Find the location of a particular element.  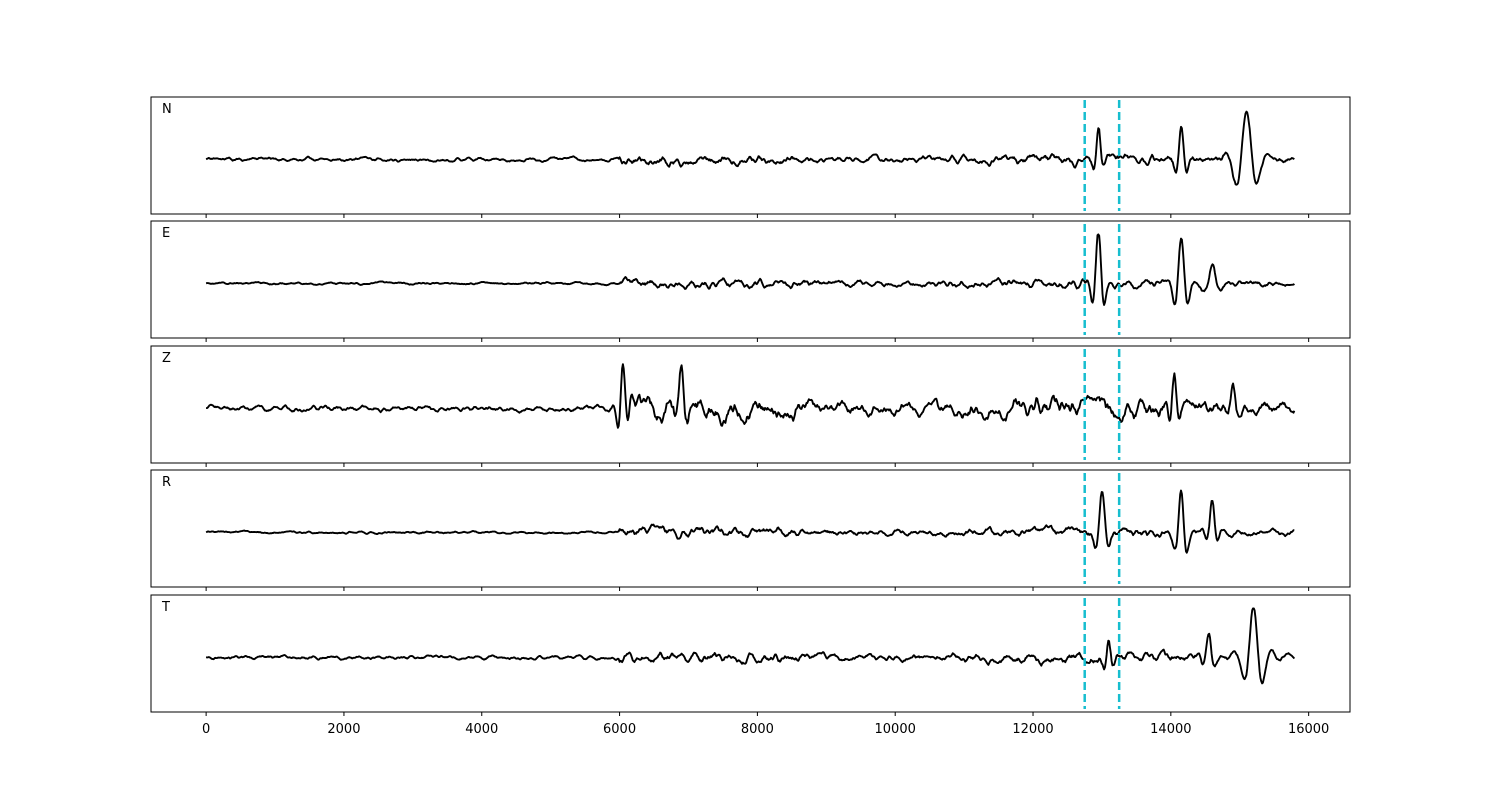

waveform-r is located at coordinates (750, 521).